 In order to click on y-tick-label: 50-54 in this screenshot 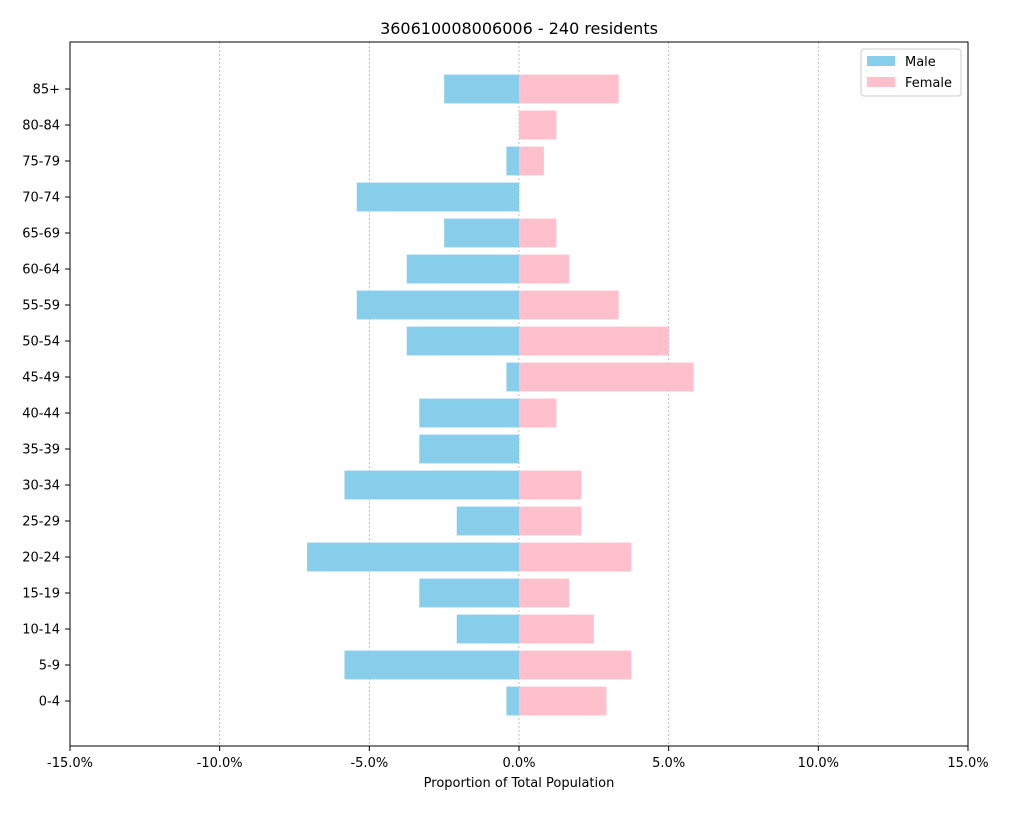, I will do `click(41, 342)`.